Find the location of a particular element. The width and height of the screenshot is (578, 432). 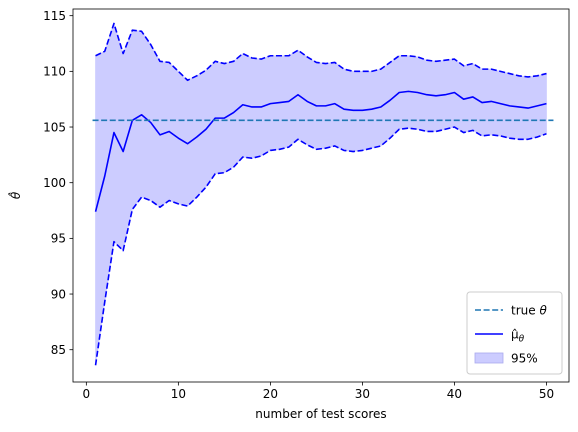

legend-label-main: 95% is located at coordinates (524, 358).